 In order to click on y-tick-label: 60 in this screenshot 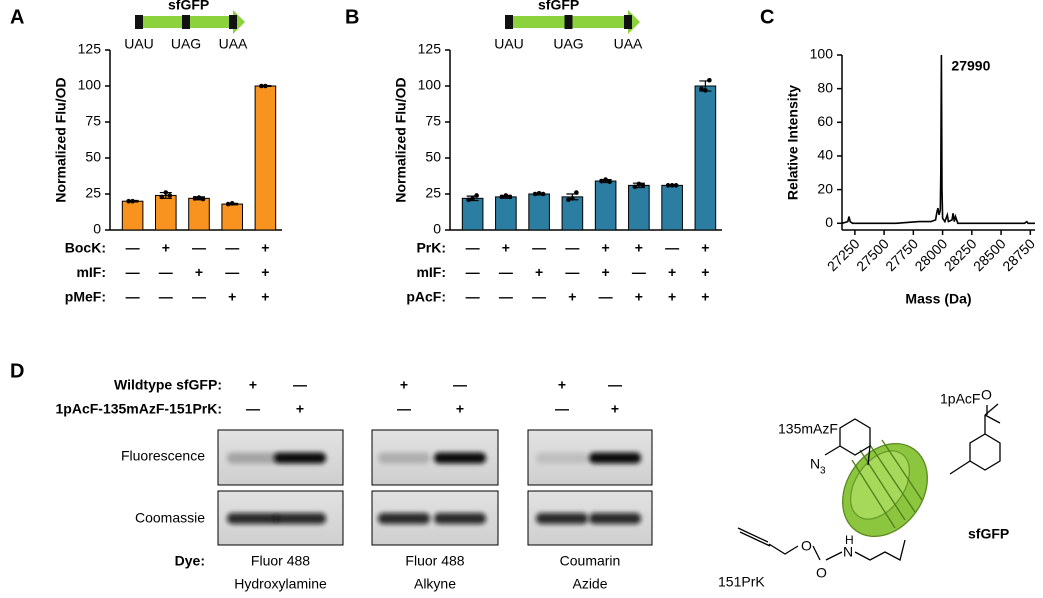, I will do `click(825, 121)`.